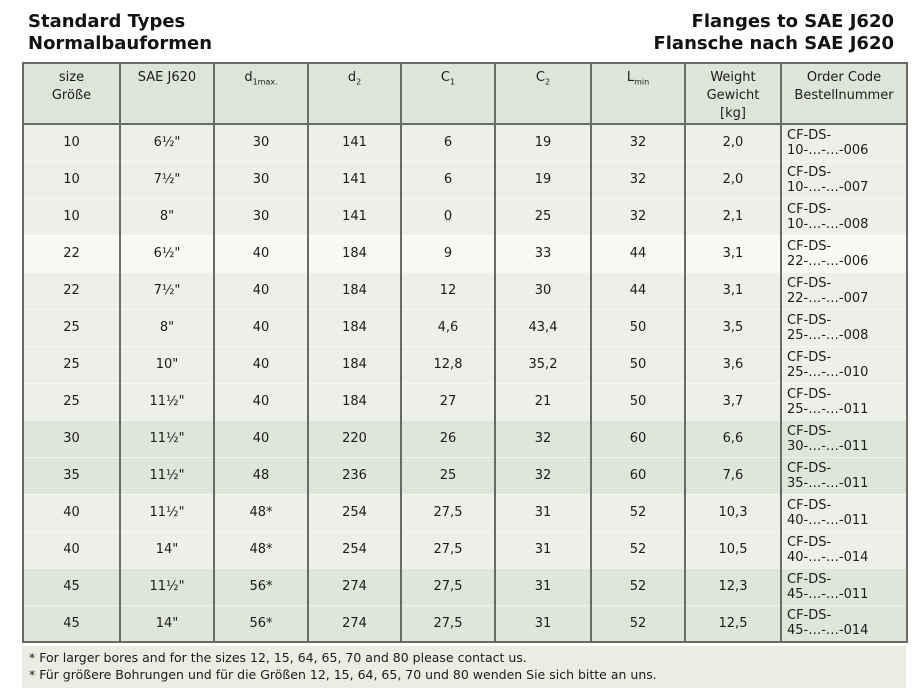  What do you see at coordinates (732, 142) in the screenshot?
I see `cell-weight: 2,0` at bounding box center [732, 142].